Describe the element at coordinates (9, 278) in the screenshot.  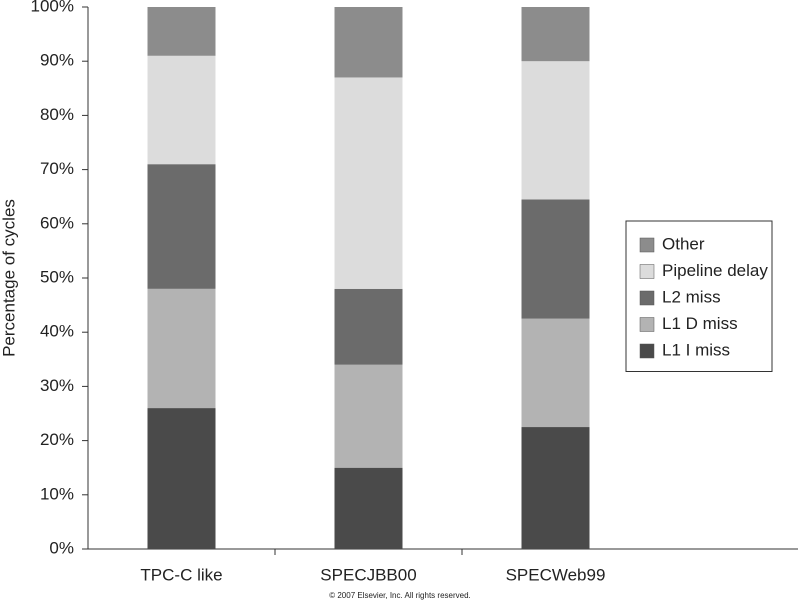
I see `y-axis-label: Percentage of cycles` at that location.